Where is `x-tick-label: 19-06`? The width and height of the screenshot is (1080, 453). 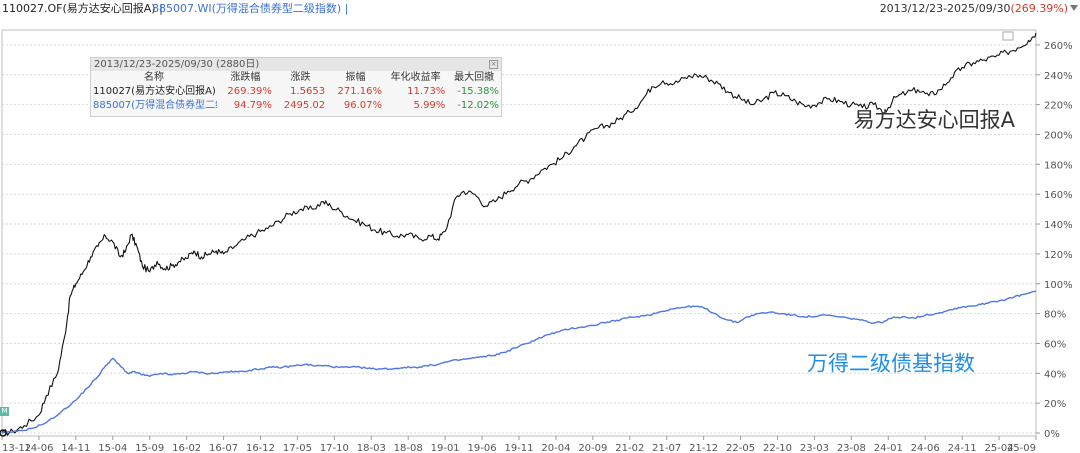 x-tick-label: 19-06 is located at coordinates (482, 448).